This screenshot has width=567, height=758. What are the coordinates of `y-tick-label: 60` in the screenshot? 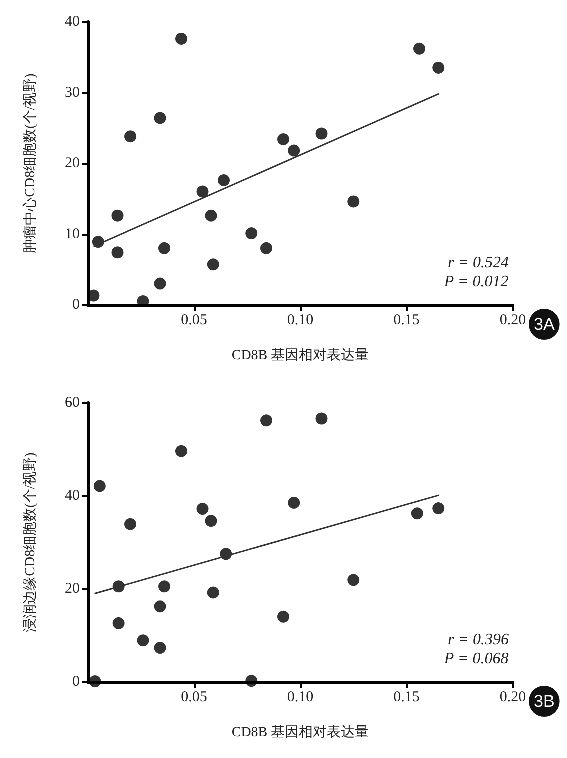 It's located at (72, 403).